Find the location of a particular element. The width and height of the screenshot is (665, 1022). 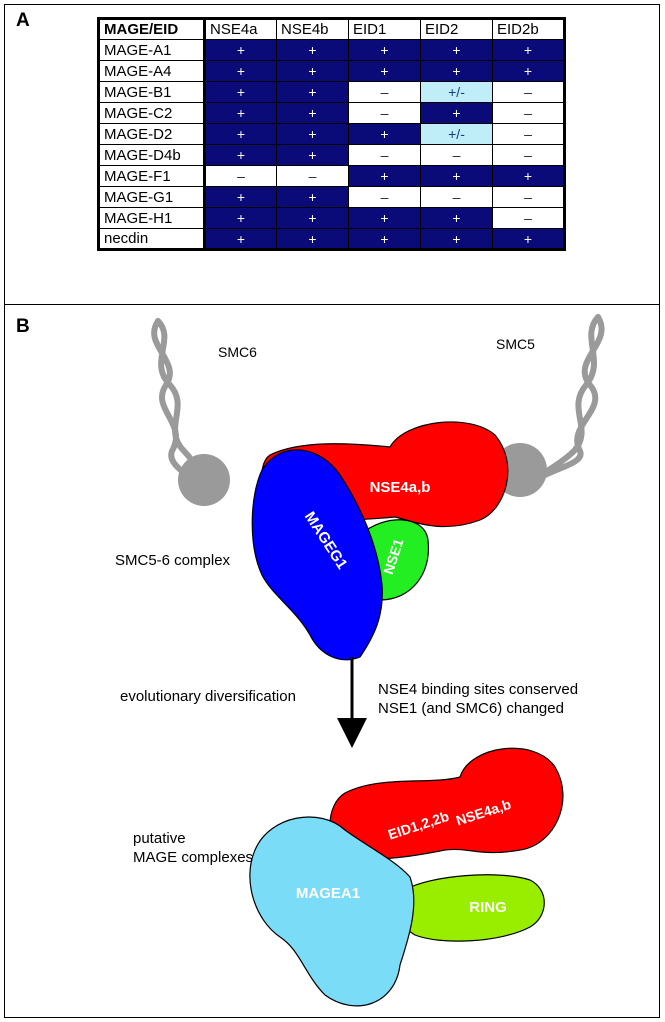

column-header: NSE4b is located at coordinates (312, 29).